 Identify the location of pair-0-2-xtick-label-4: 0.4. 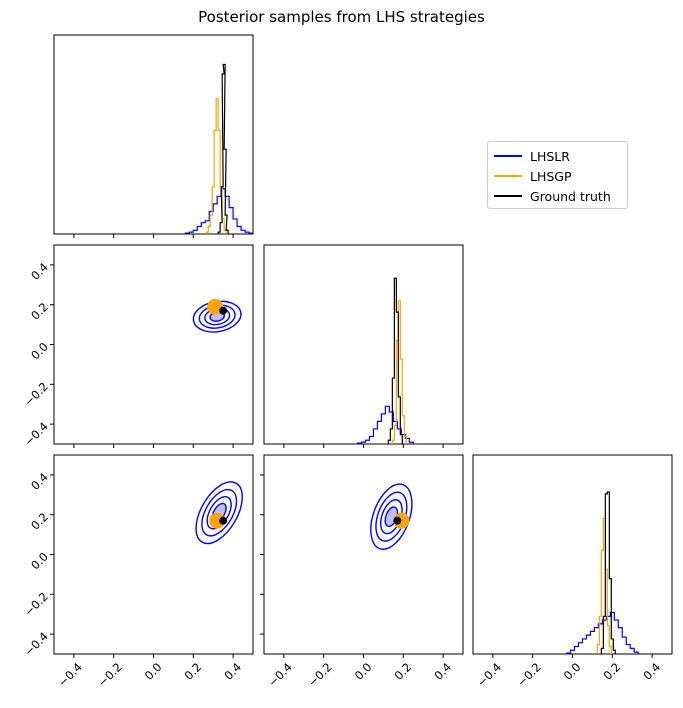
(232, 671).